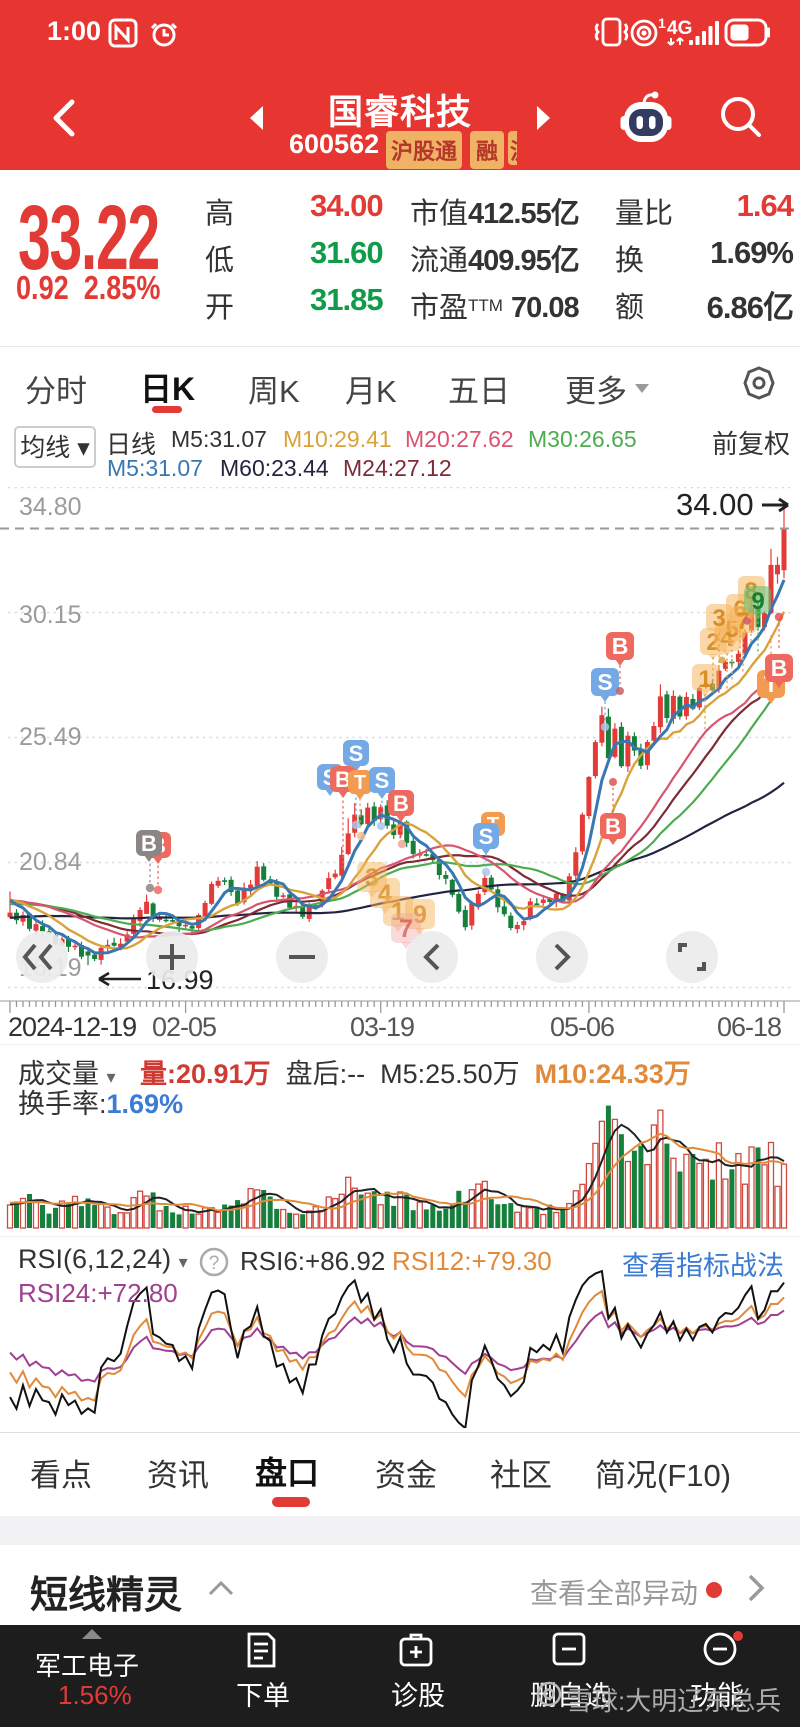 The height and width of the screenshot is (1727, 800). Describe the element at coordinates (50, 862) in the screenshot. I see `svg-text: 20.84` at that location.